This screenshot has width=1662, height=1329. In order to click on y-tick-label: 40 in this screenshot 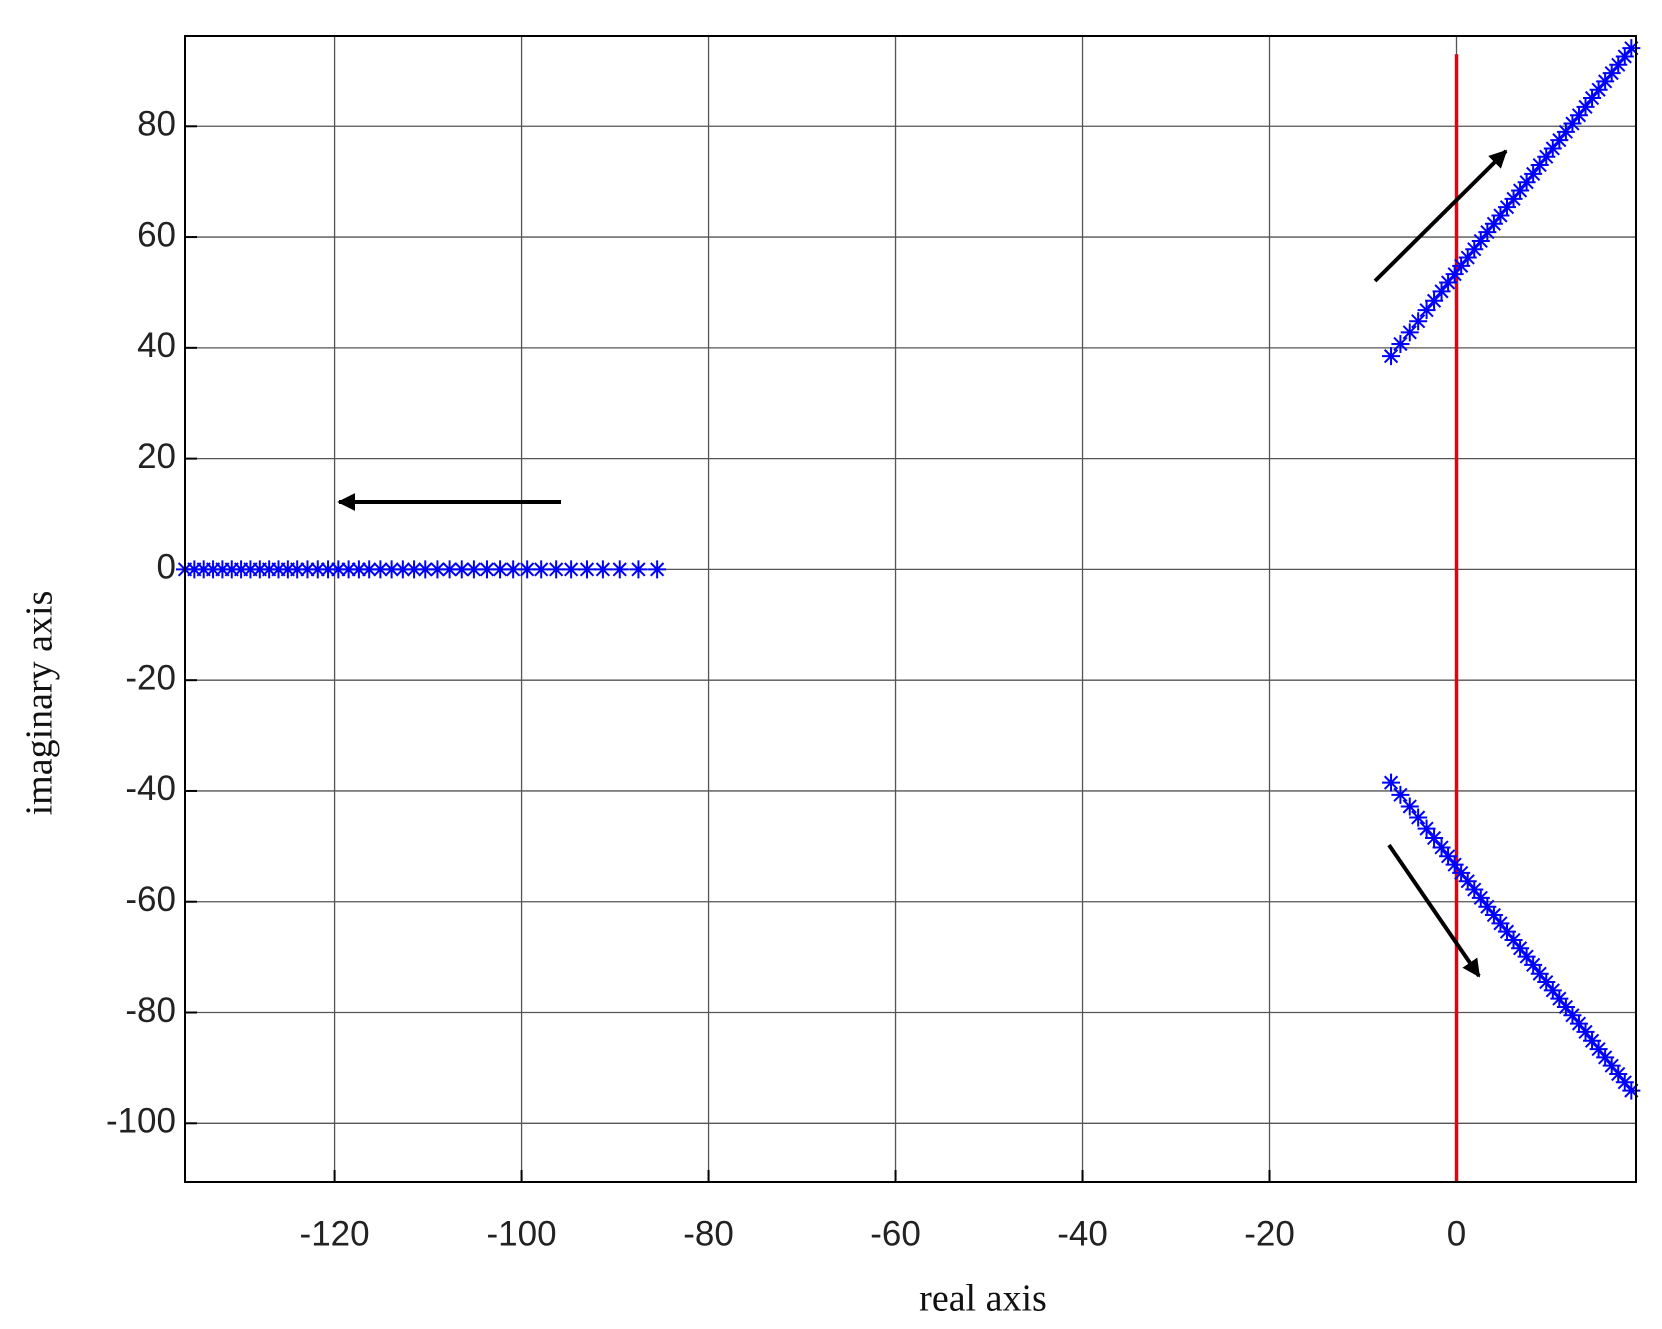, I will do `click(156, 345)`.